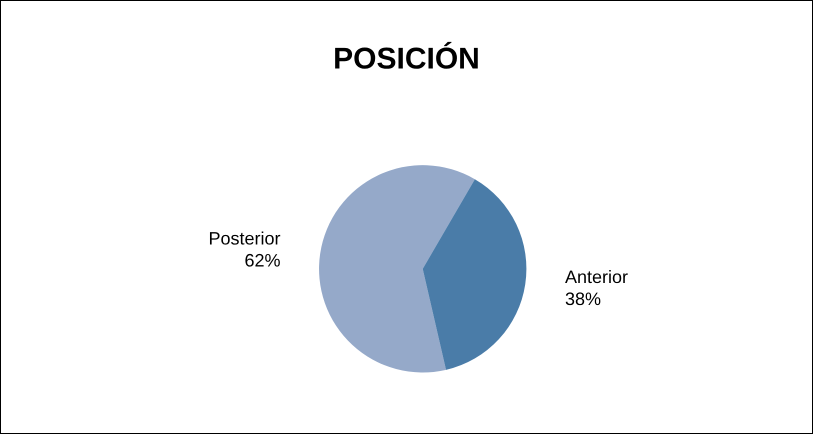 Image resolution: width=813 pixels, height=434 pixels. What do you see at coordinates (406, 59) in the screenshot?
I see `chart-title: POSICIÓN` at bounding box center [406, 59].